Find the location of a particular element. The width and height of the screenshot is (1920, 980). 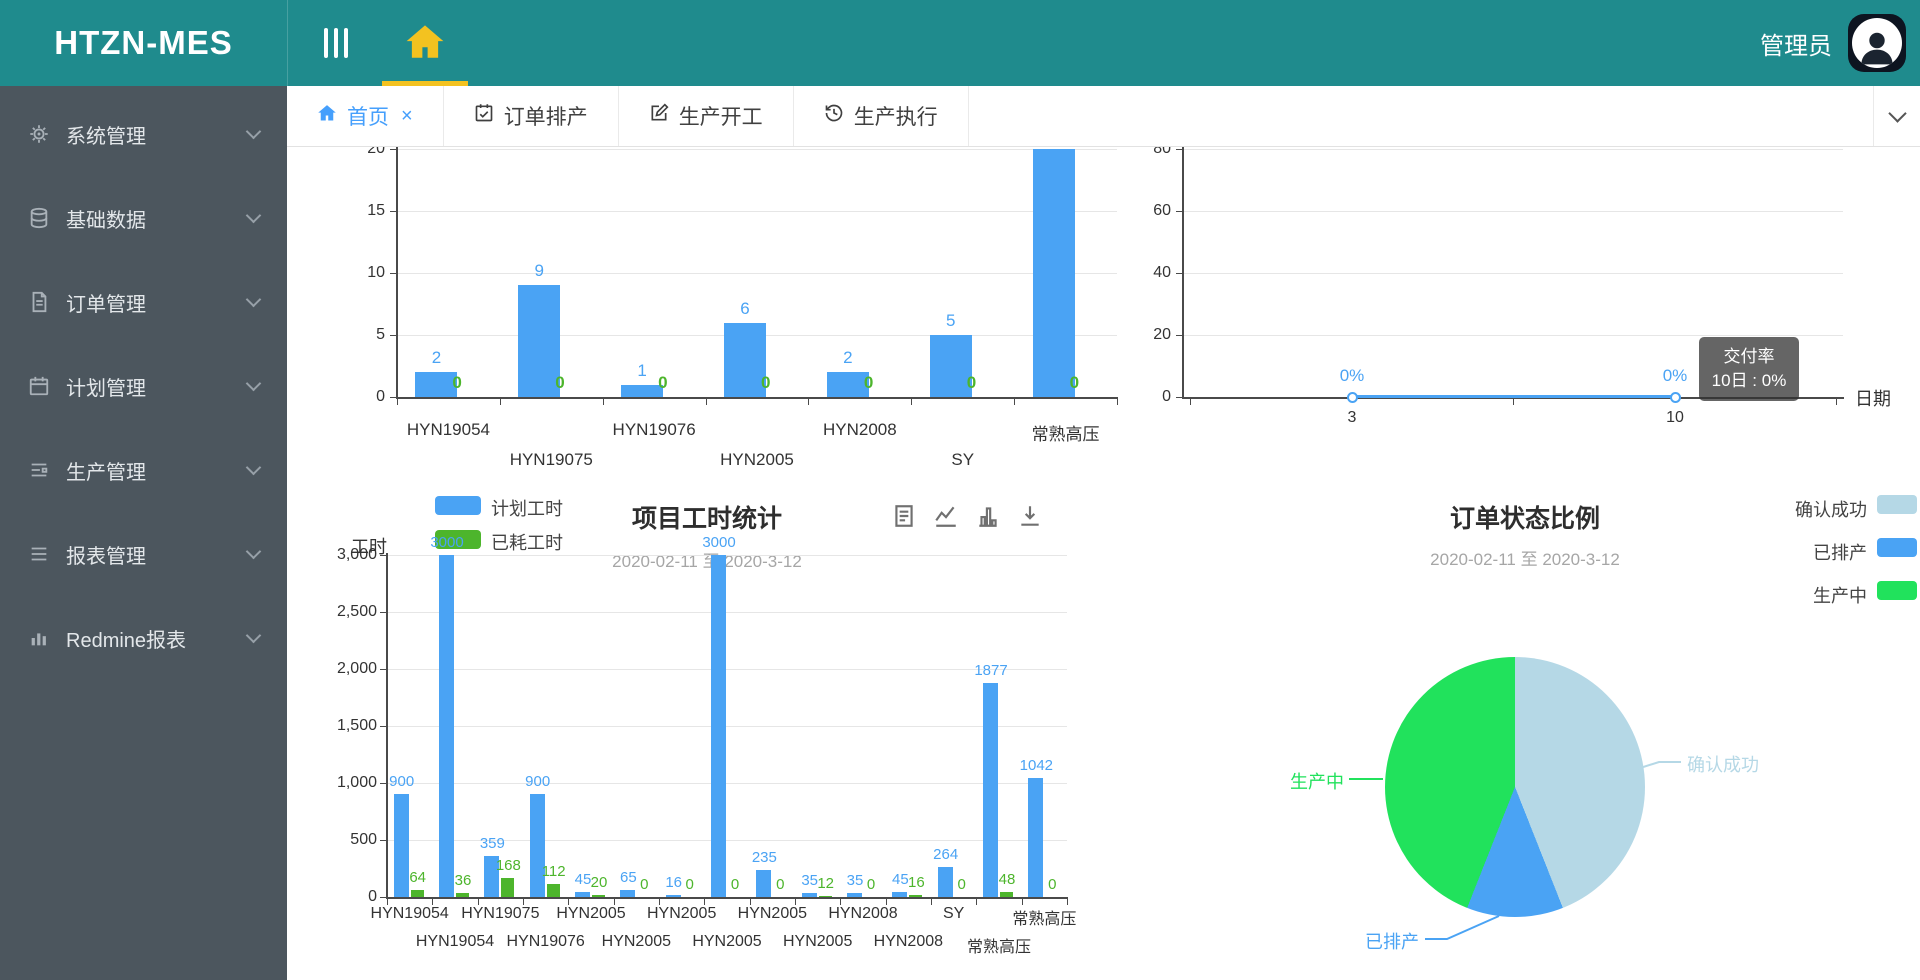

sidebar-item-plans: 计划管理 is located at coordinates (143, 386).